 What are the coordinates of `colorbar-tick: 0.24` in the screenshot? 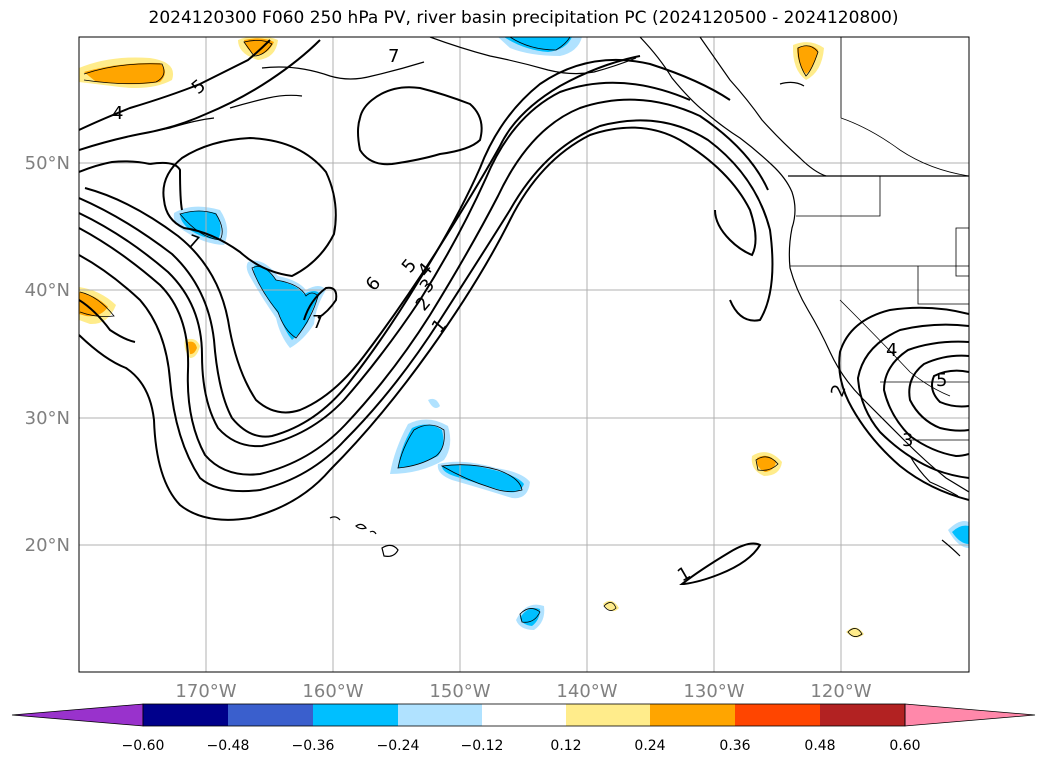 It's located at (649, 746).